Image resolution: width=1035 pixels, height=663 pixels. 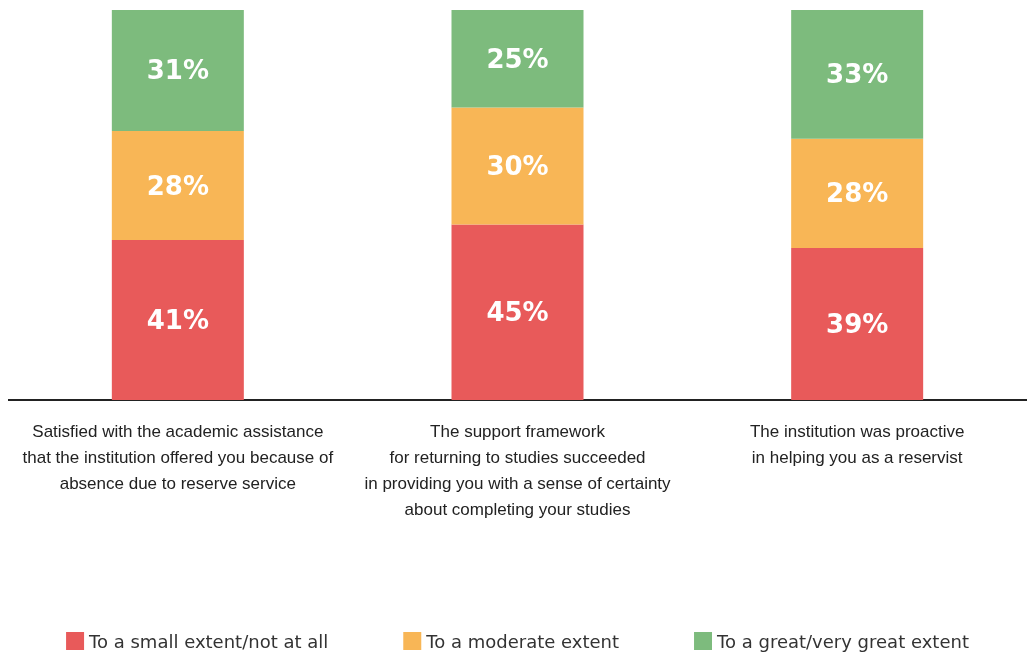 I want to click on legend-label: To a great/very great extent, so click(x=842, y=641).